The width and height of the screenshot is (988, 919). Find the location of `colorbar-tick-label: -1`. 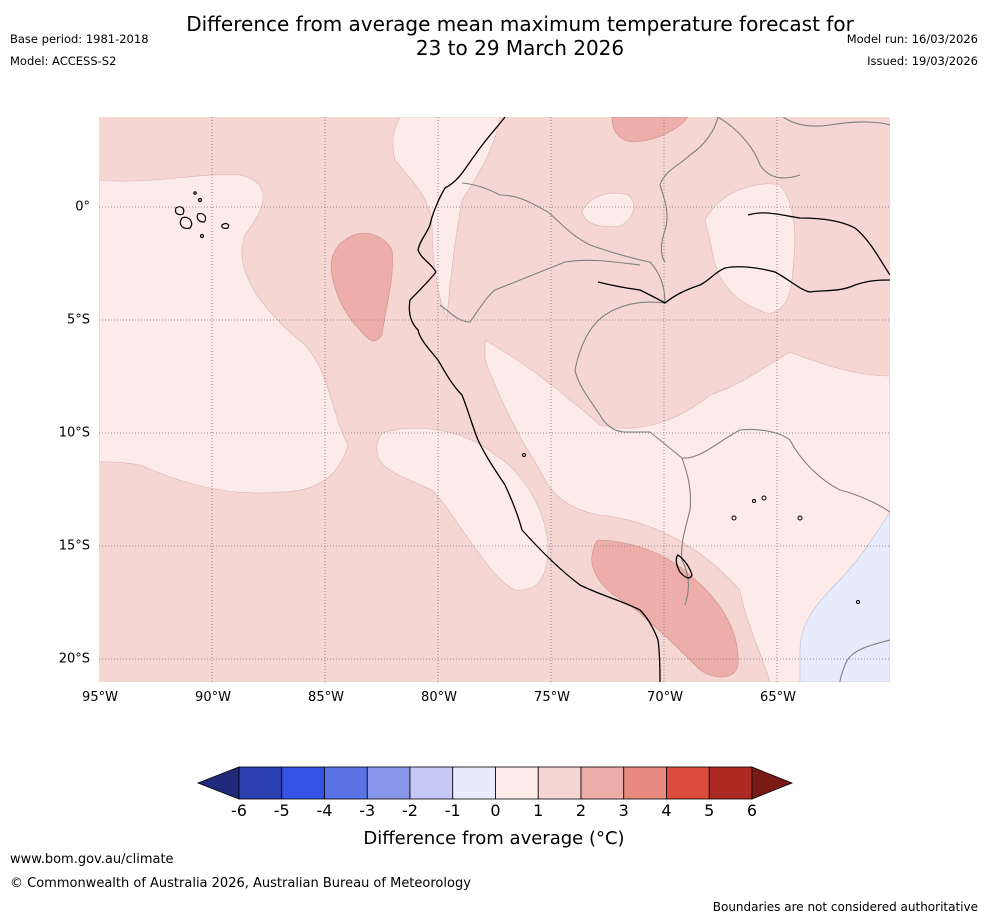

colorbar-tick-label: -1 is located at coordinates (452, 810).